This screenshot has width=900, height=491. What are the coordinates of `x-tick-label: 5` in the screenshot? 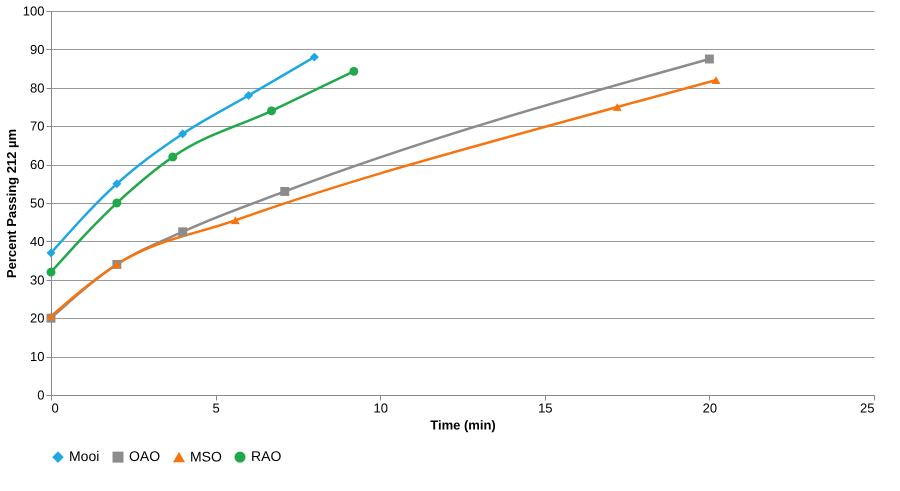 It's located at (216, 408).